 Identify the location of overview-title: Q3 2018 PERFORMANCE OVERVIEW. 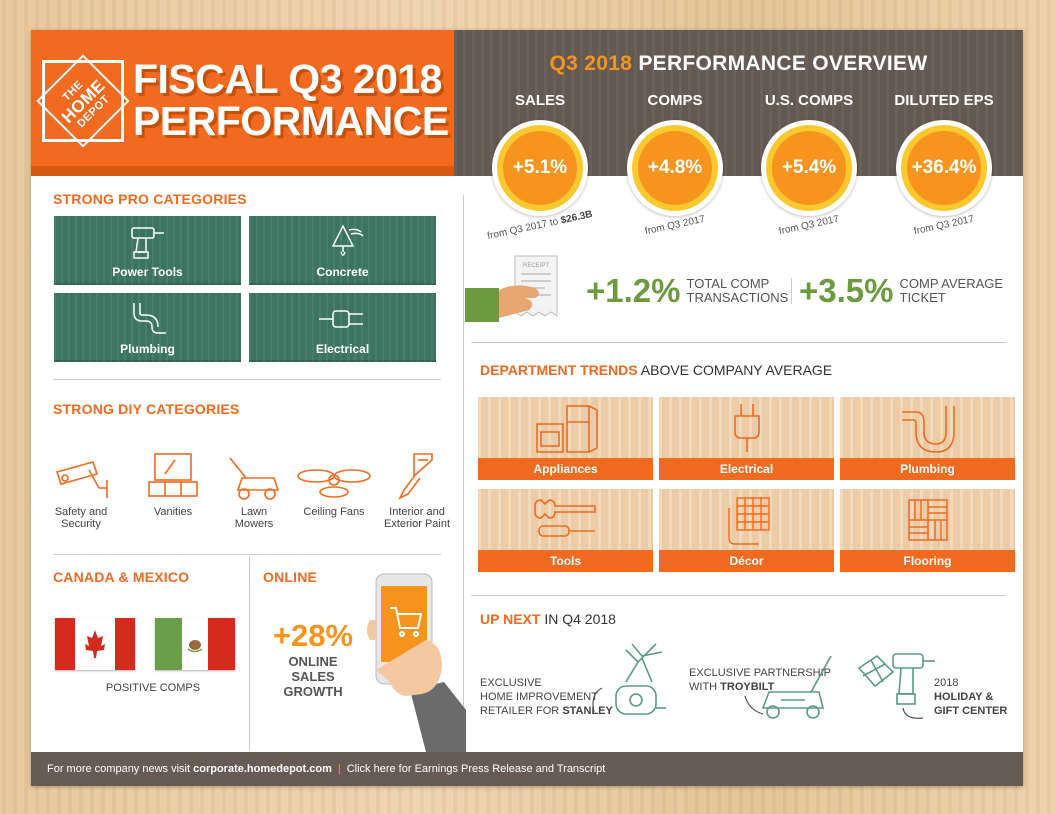
(738, 64).